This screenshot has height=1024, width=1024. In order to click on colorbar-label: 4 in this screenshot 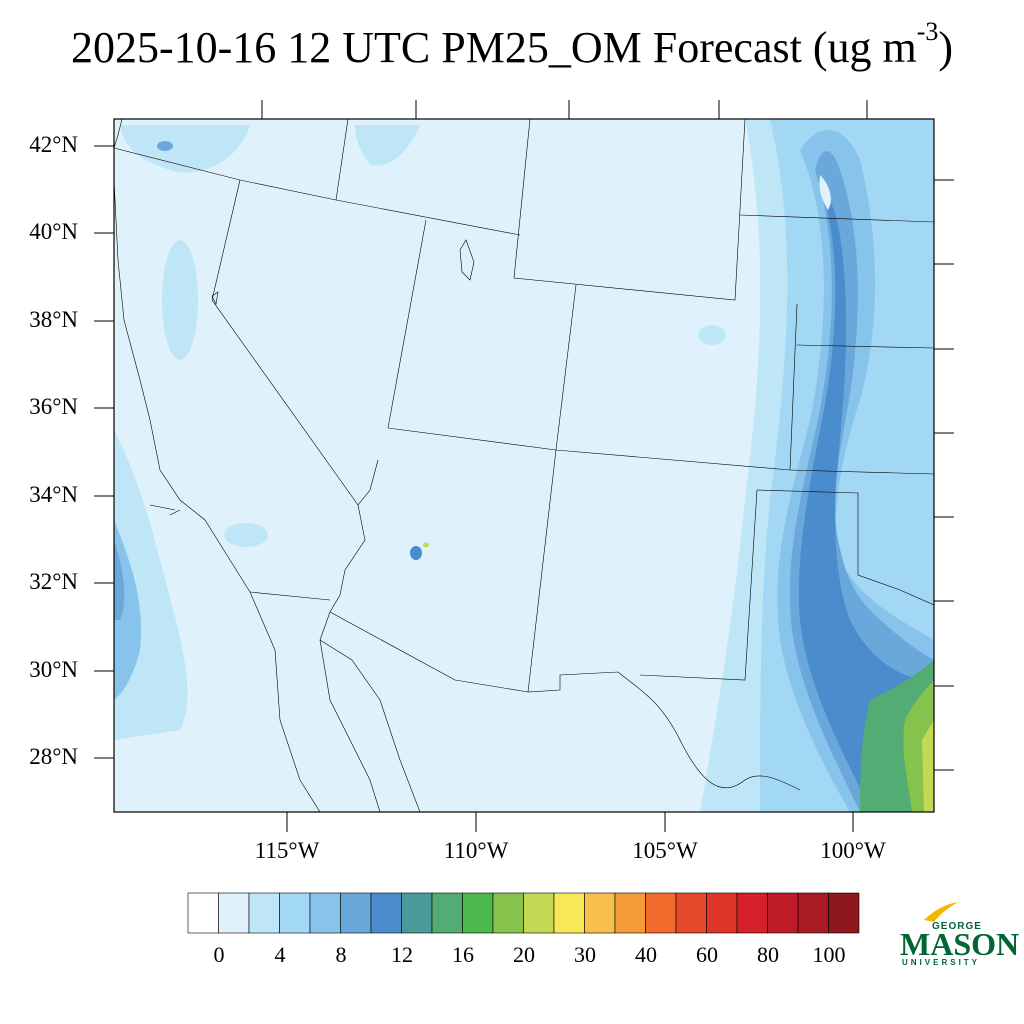, I will do `click(280, 954)`.